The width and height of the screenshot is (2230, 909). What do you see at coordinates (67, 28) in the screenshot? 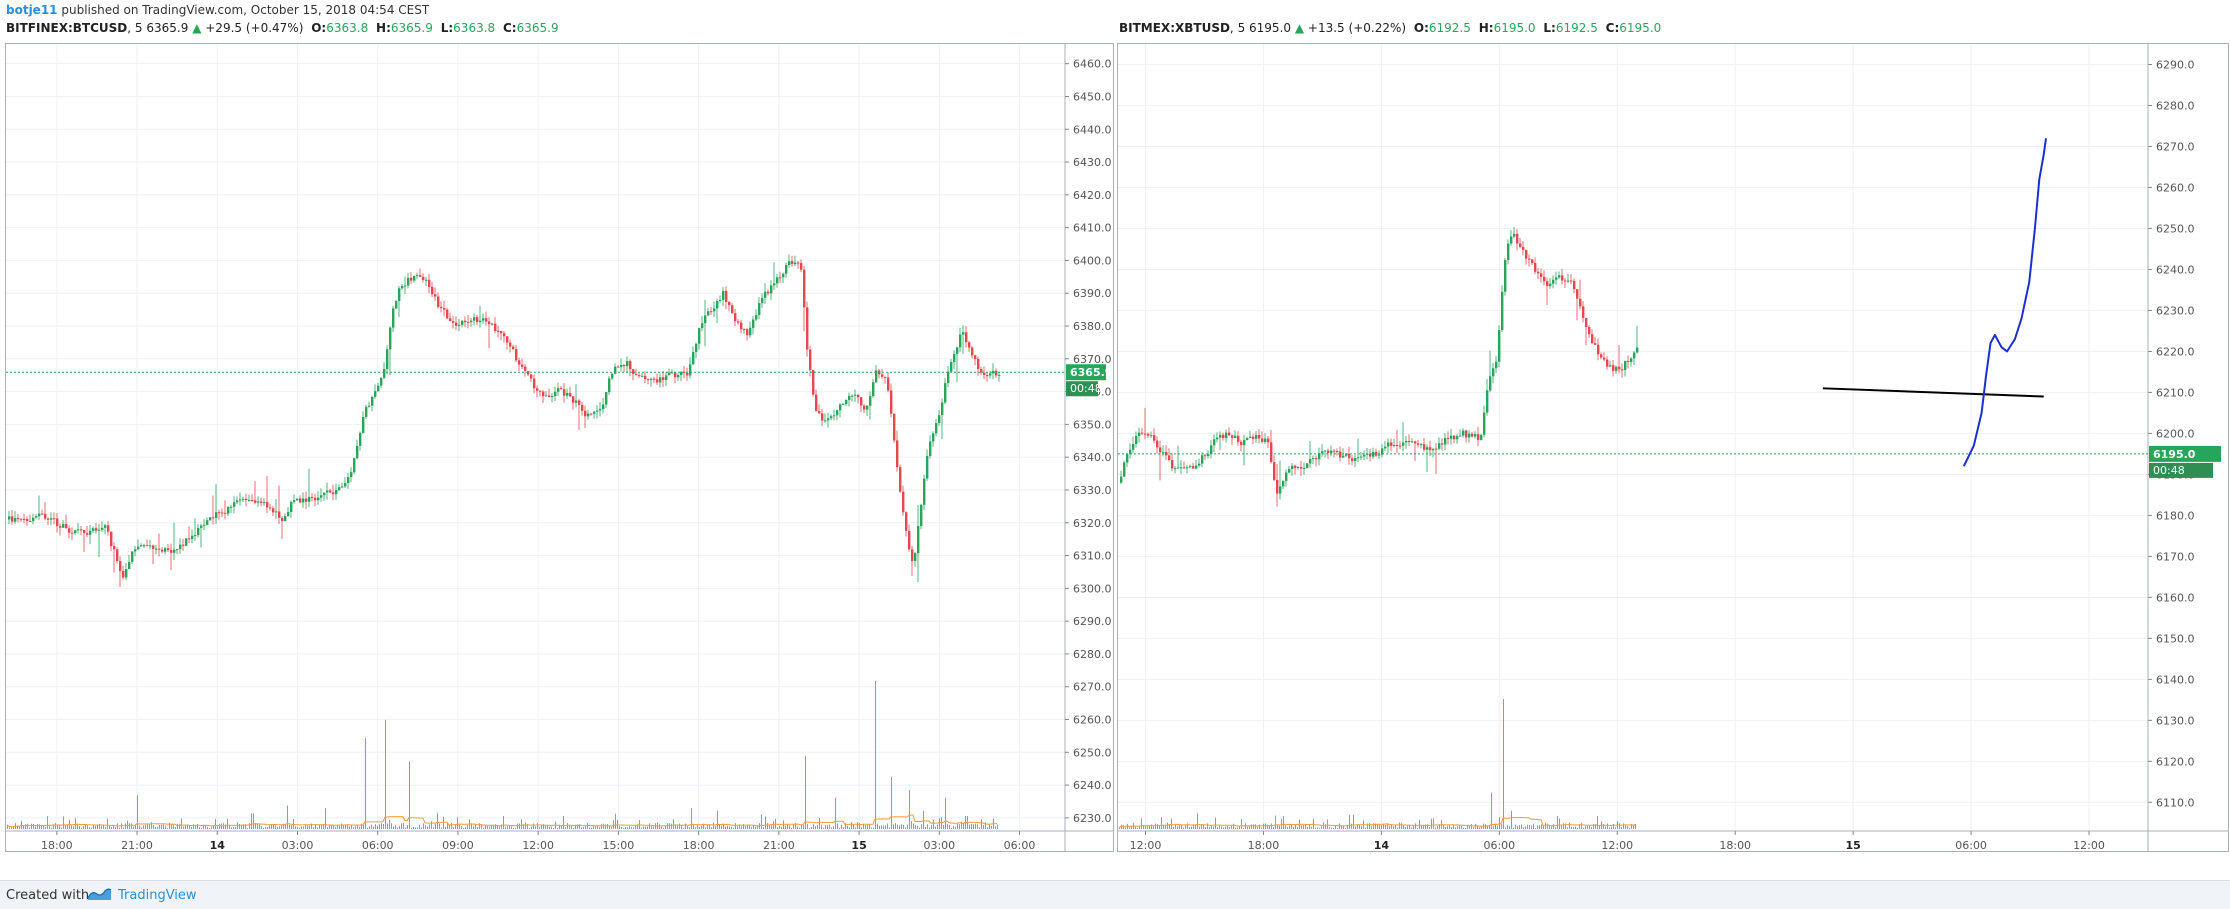
I see `symbol-name: BITFINEX:BTCUSD` at bounding box center [67, 28].